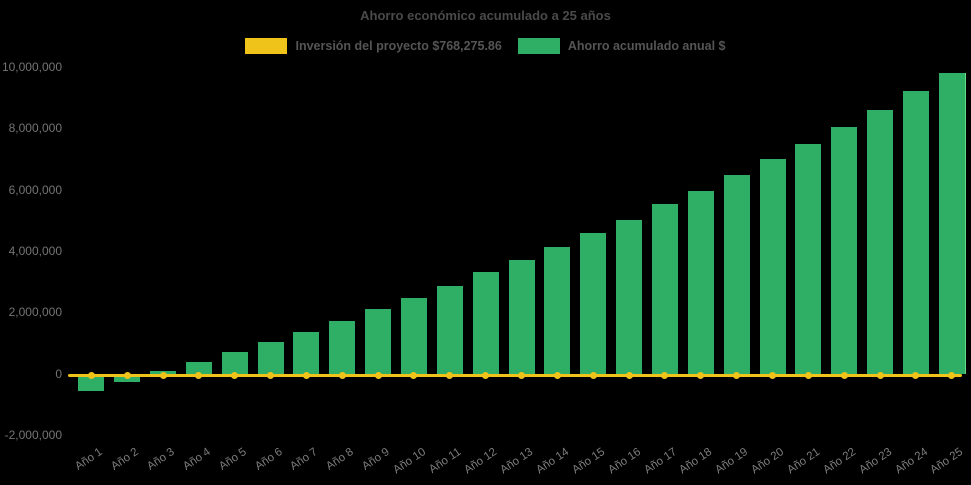  Describe the element at coordinates (875, 461) in the screenshot. I see `x-axis-tick-label: Año 23` at that location.